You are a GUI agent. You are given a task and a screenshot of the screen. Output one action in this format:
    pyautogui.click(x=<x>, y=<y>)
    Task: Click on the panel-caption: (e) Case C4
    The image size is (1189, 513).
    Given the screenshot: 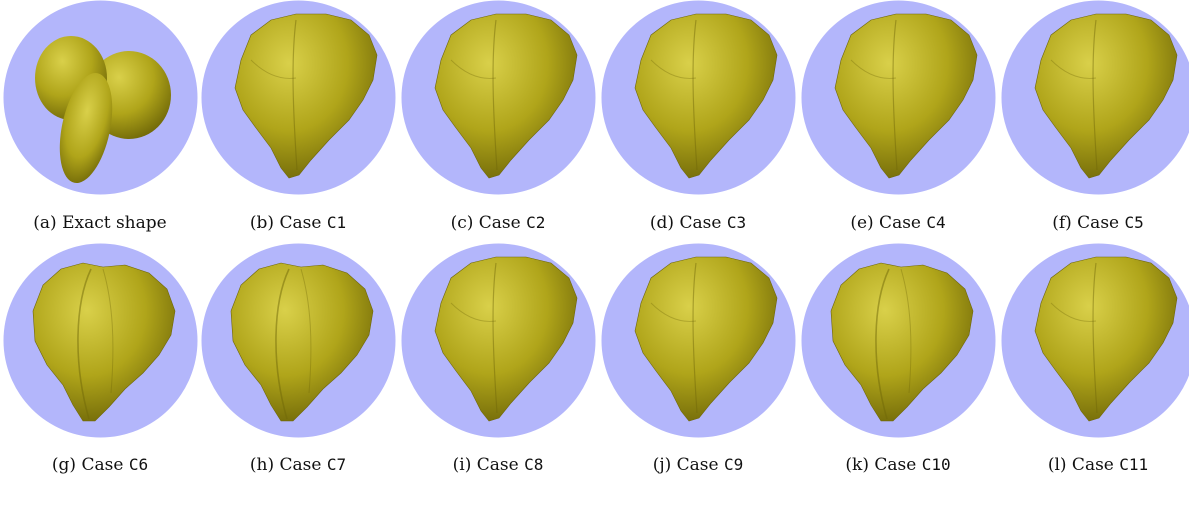 What is the action you would take?
    pyautogui.click(x=898, y=223)
    